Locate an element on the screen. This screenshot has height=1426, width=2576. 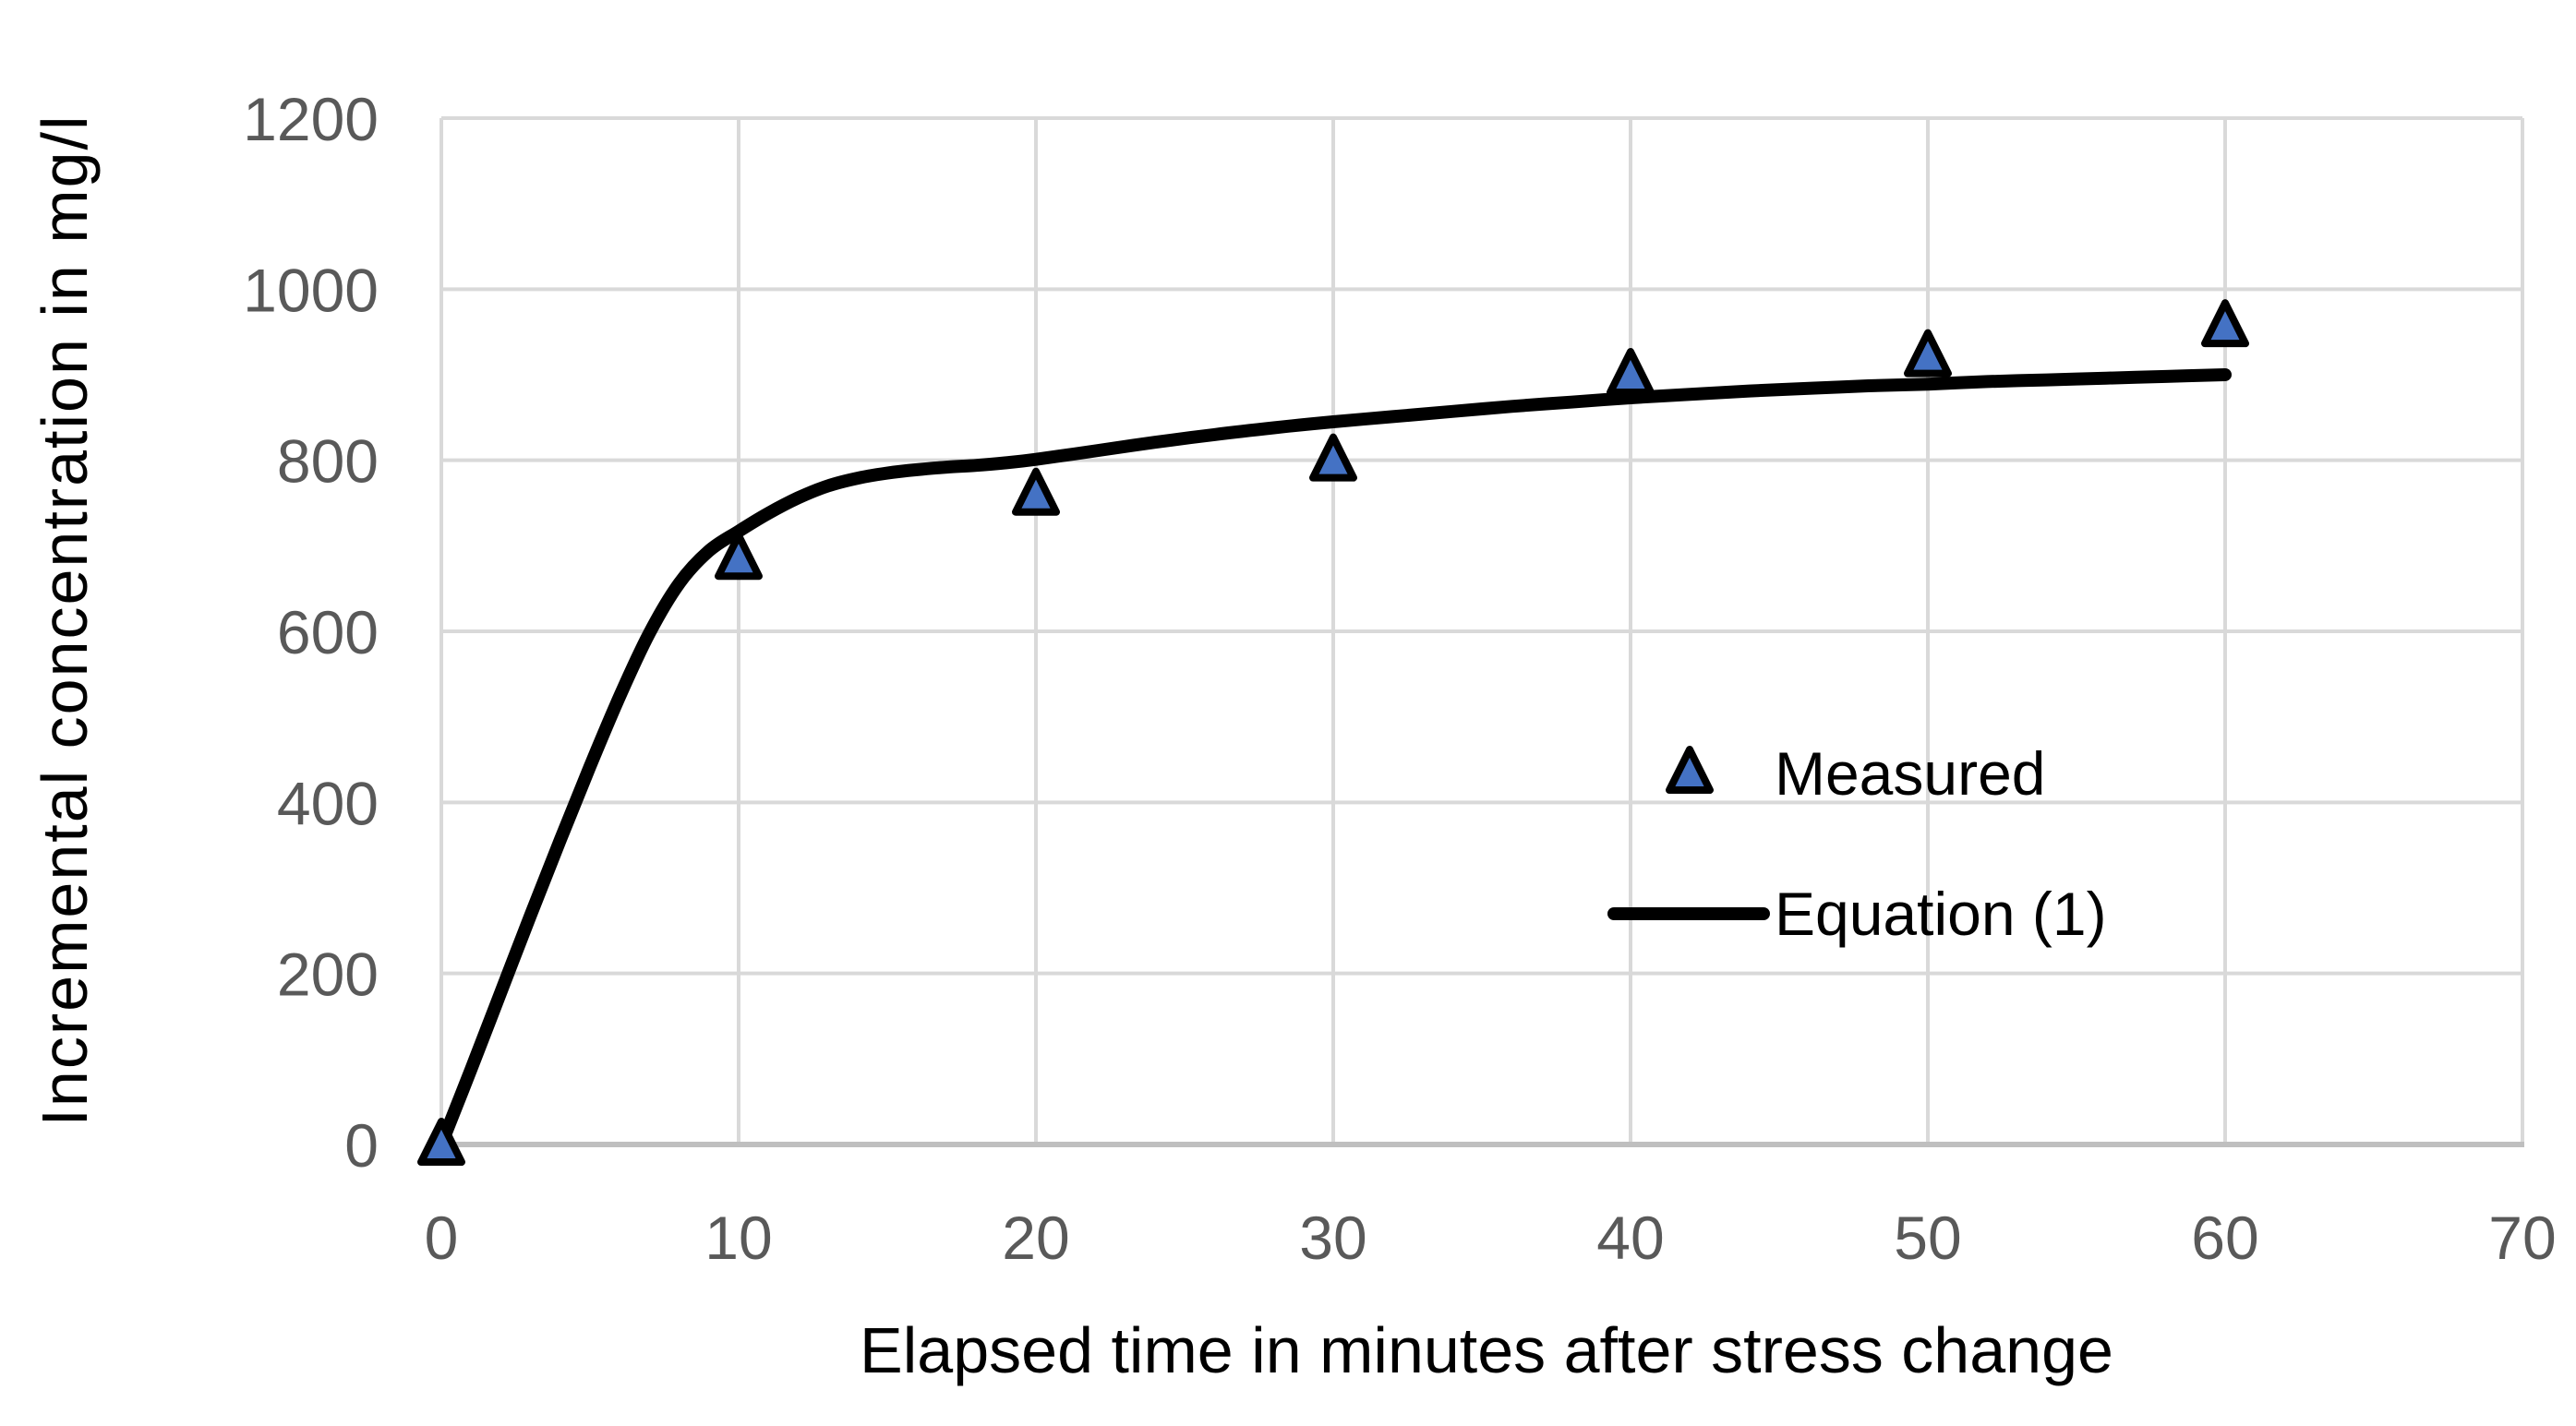
legend-item-measured: Measured is located at coordinates (1856, 773).